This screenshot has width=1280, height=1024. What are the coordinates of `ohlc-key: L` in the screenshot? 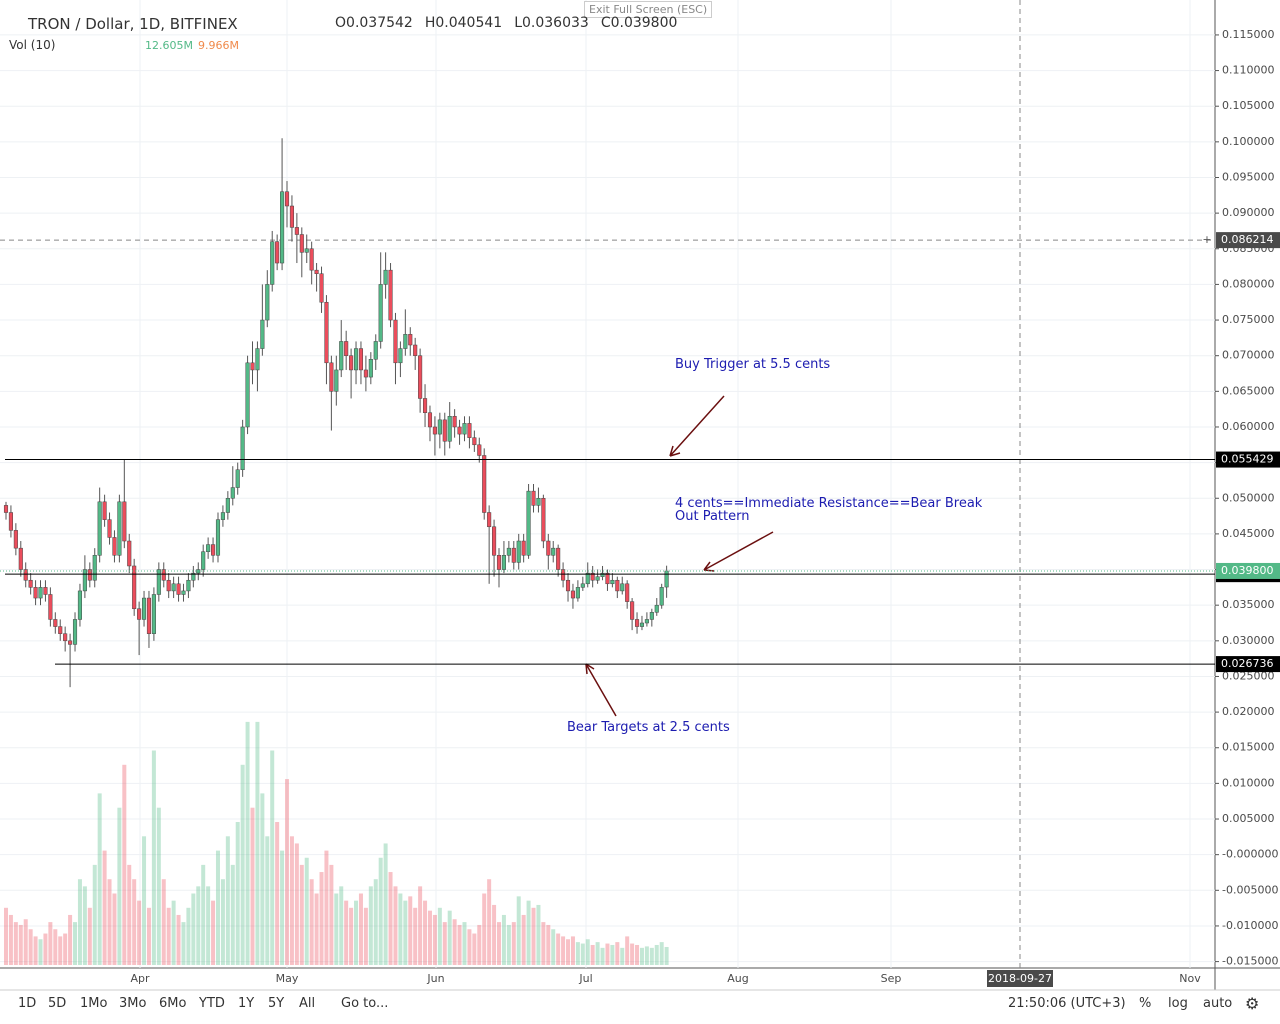 It's located at (518, 23).